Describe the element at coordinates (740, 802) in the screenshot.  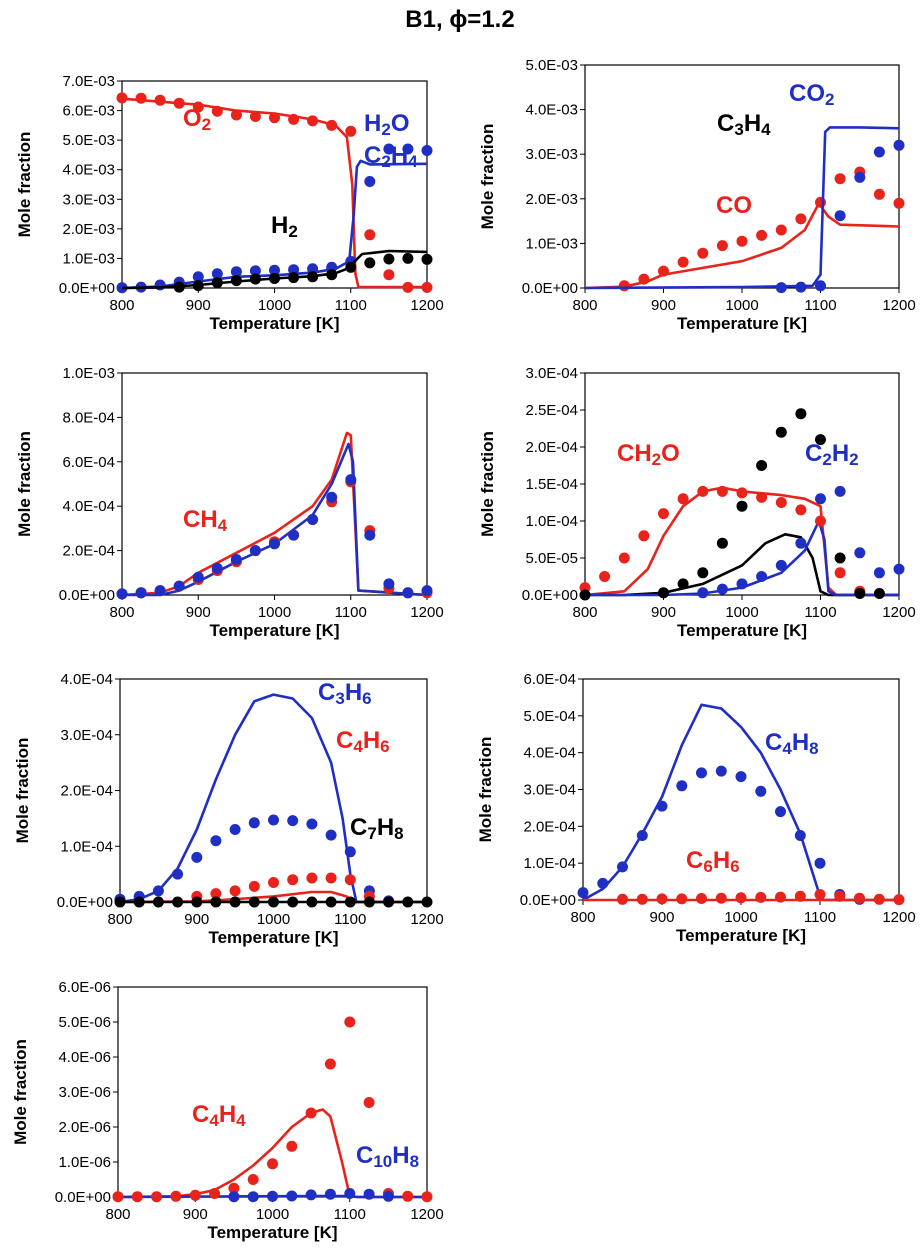
I see `series-line-c4h8-model` at that location.